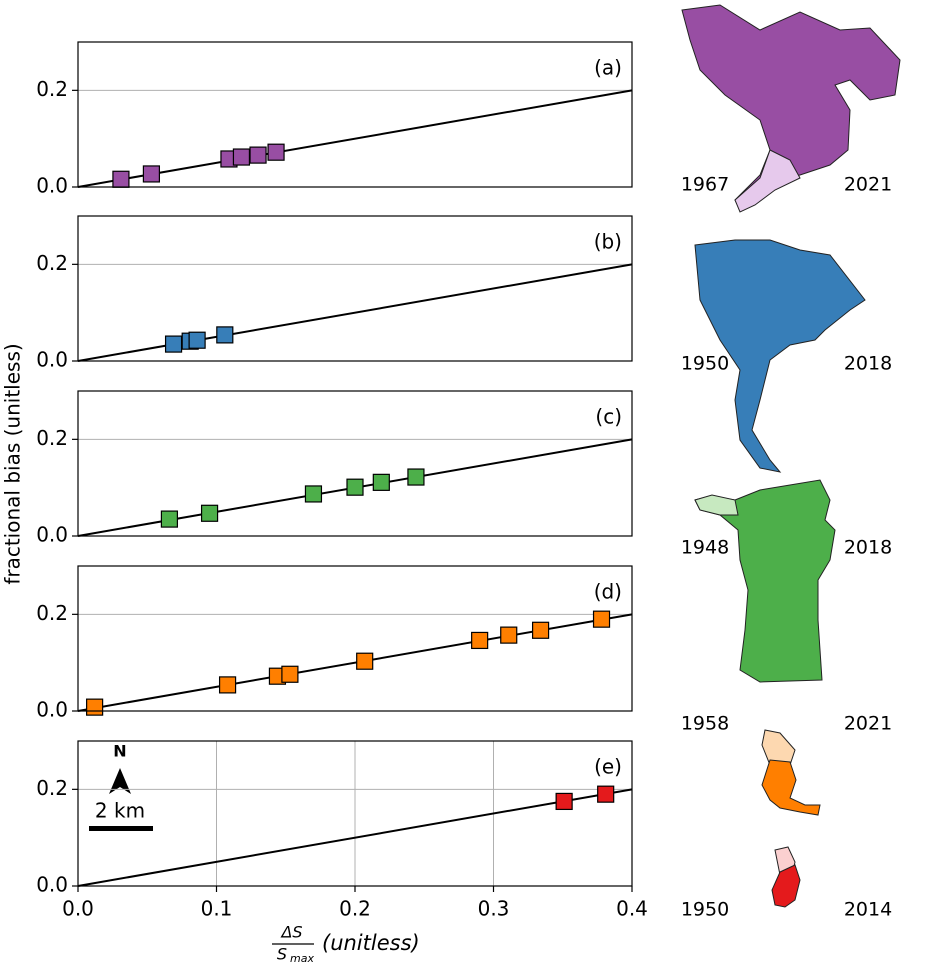 This screenshot has height=968, width=930. What do you see at coordinates (705, 185) in the screenshot?
I see `map-start-year: 1967` at bounding box center [705, 185].